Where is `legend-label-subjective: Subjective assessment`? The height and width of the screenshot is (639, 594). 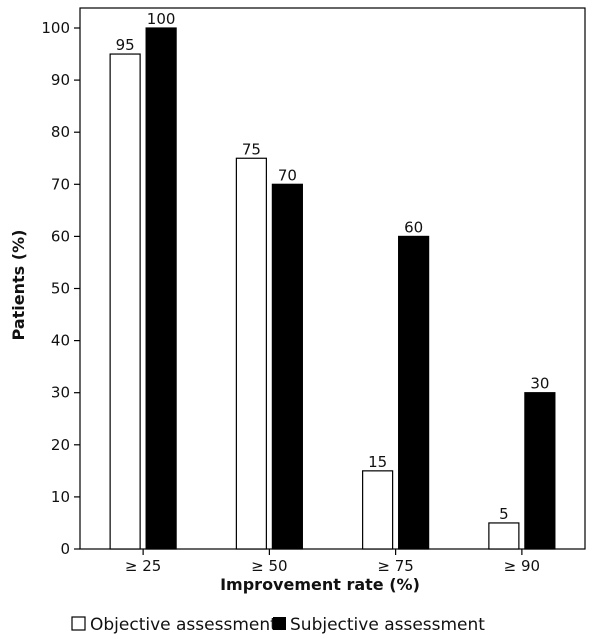 legend-label-subjective: Subjective assessment is located at coordinates (387, 625).